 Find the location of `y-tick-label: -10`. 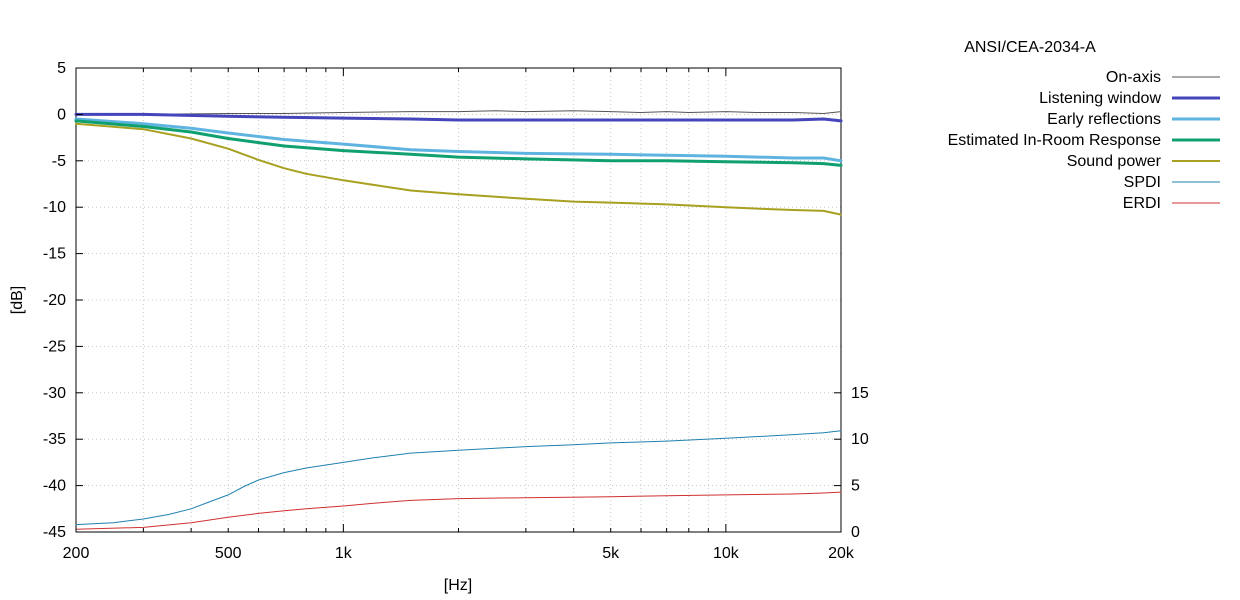

y-tick-label: -10 is located at coordinates (54, 207).